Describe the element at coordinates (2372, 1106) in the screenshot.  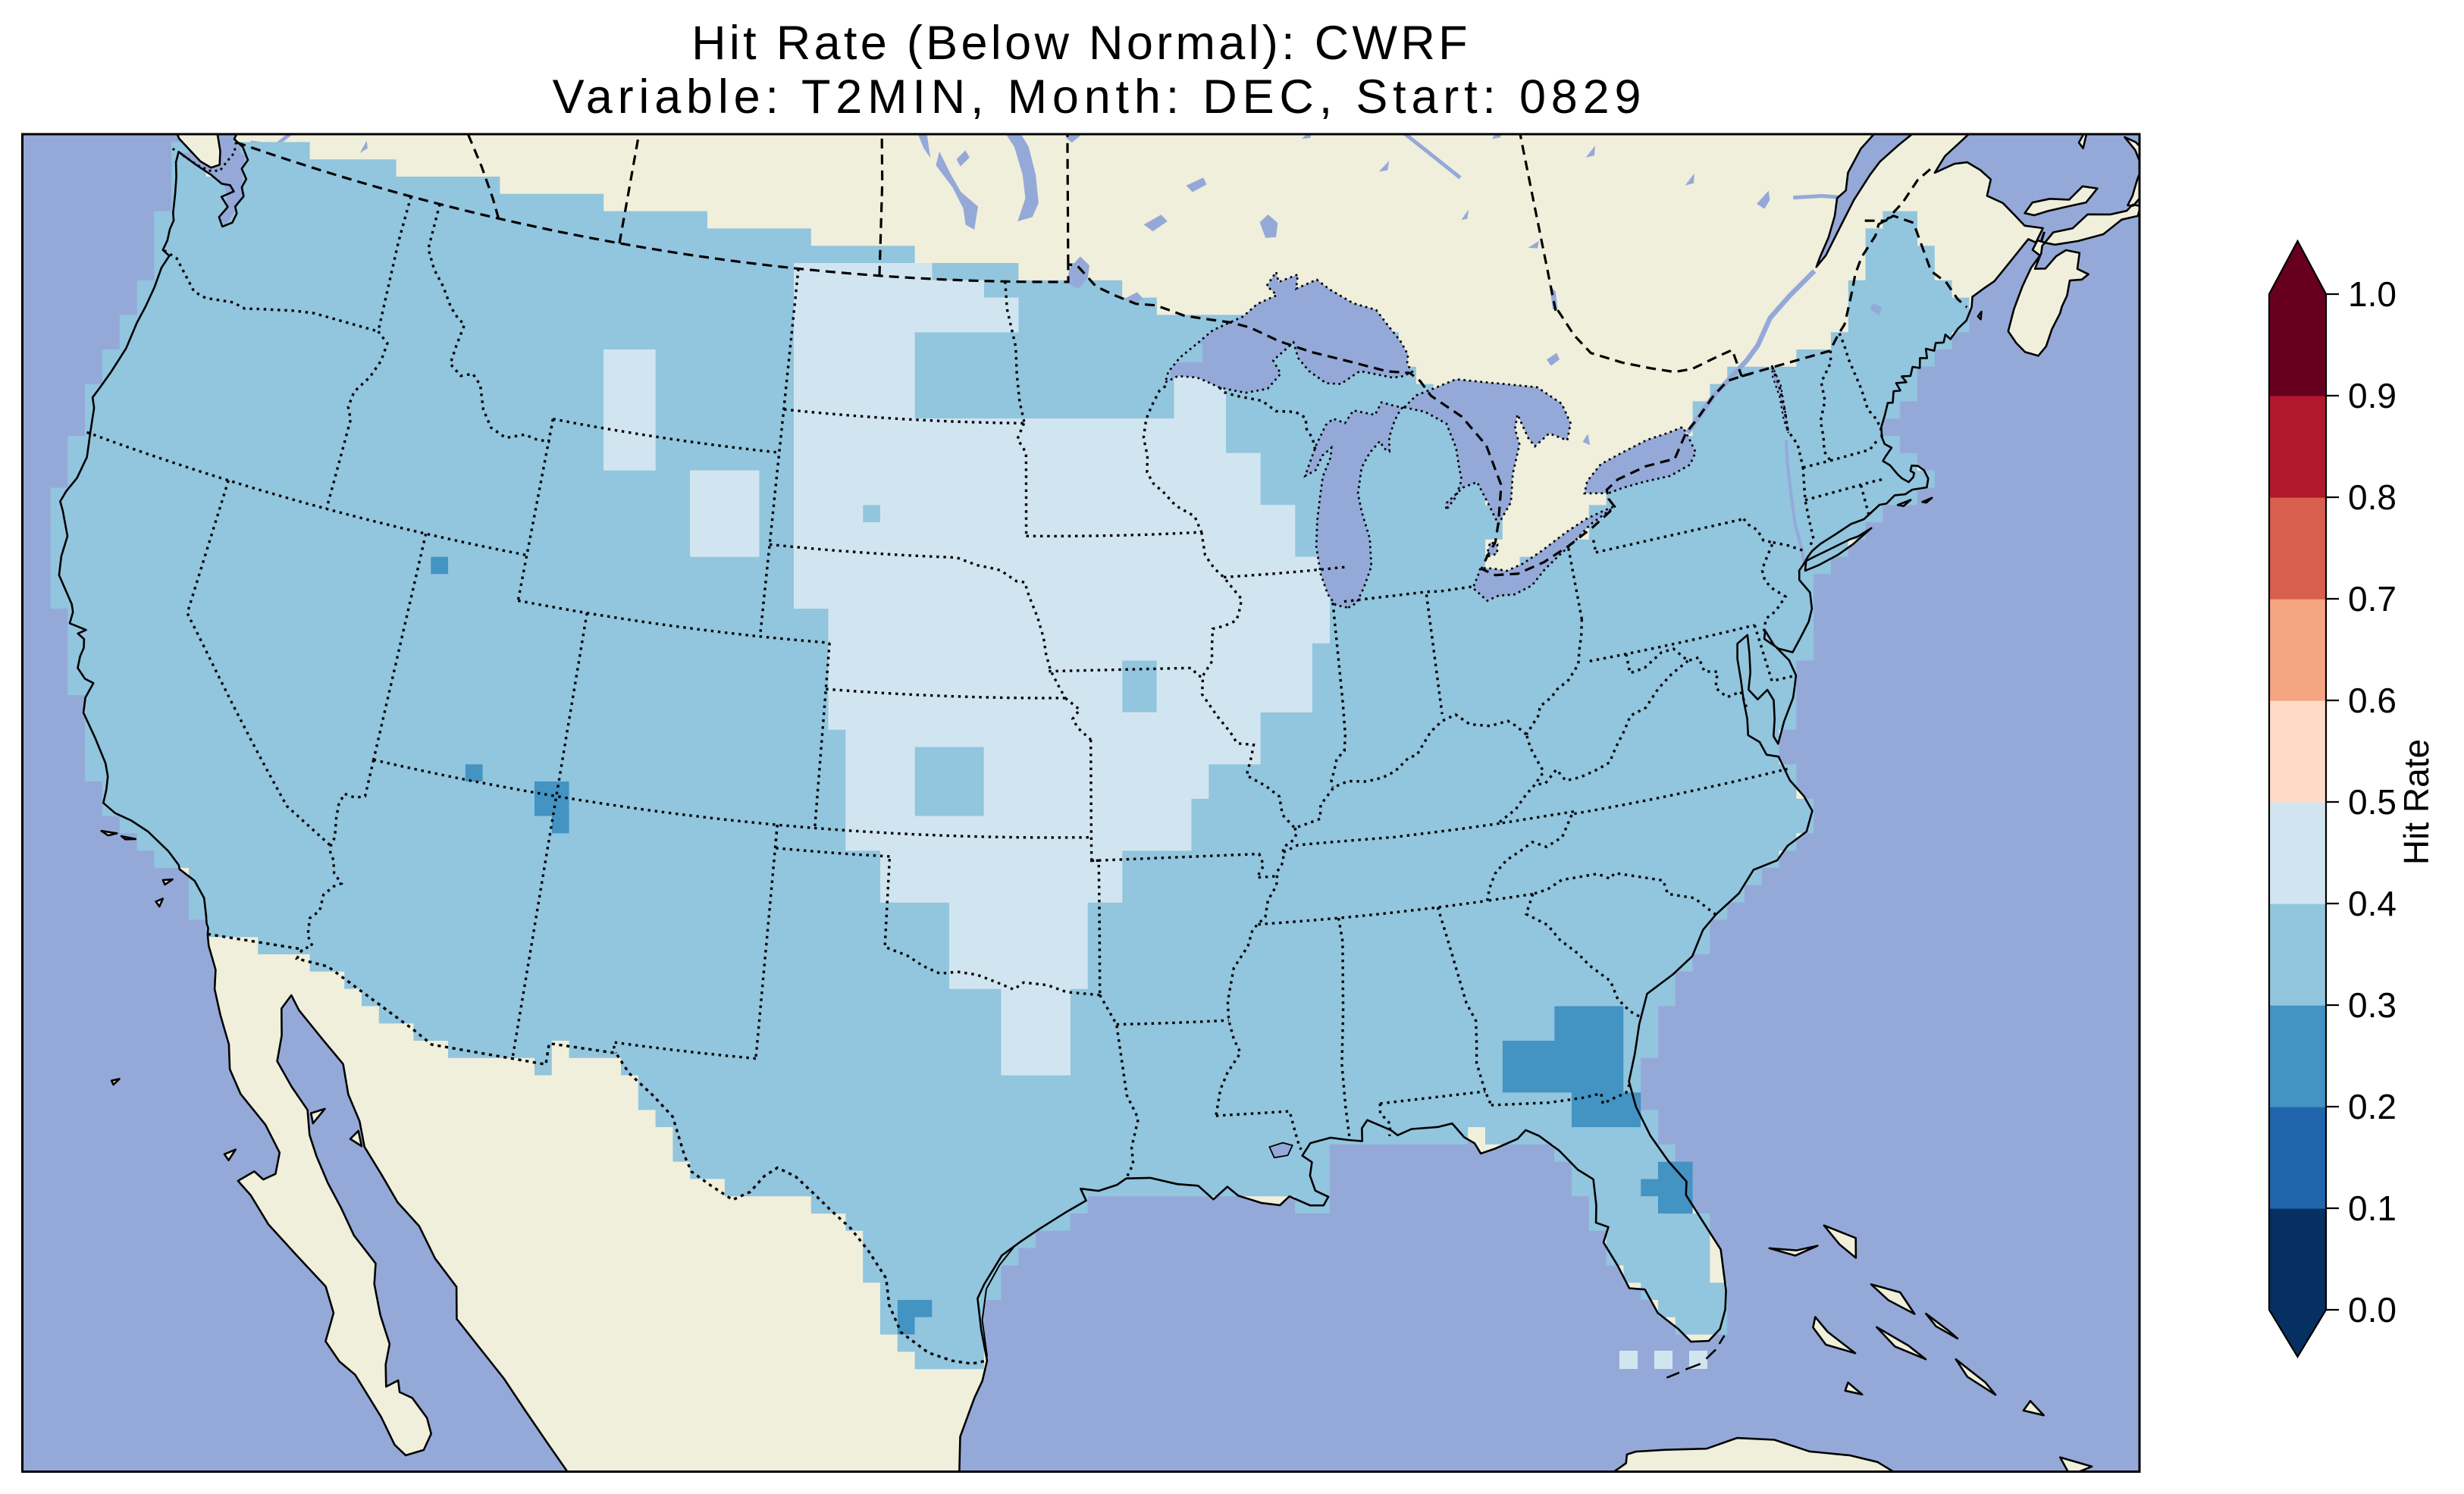
I see `svg-text: 0.2` at that location.